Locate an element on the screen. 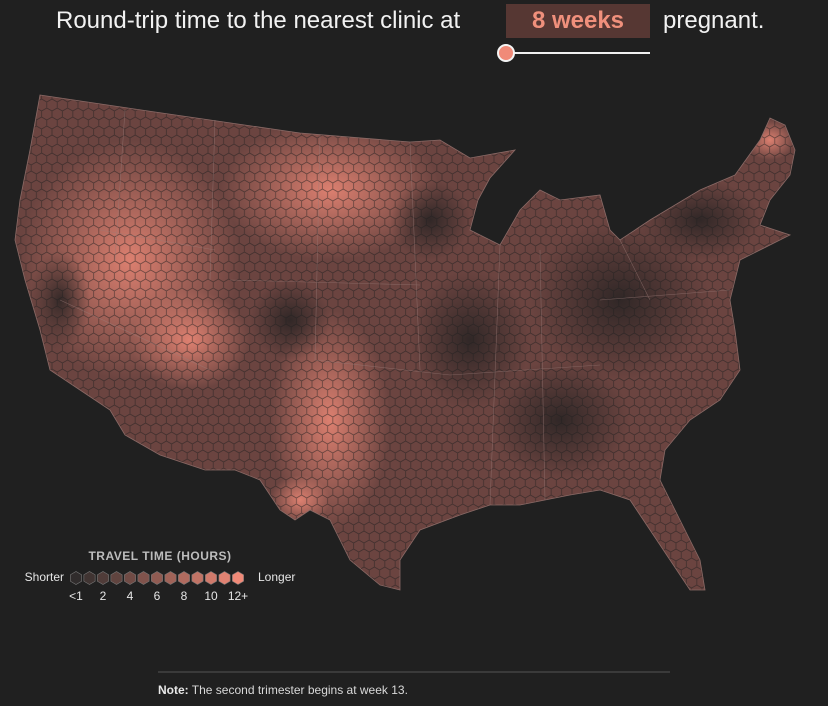 This screenshot has width=828, height=706. legend-tick-label: 10 is located at coordinates (211, 596).